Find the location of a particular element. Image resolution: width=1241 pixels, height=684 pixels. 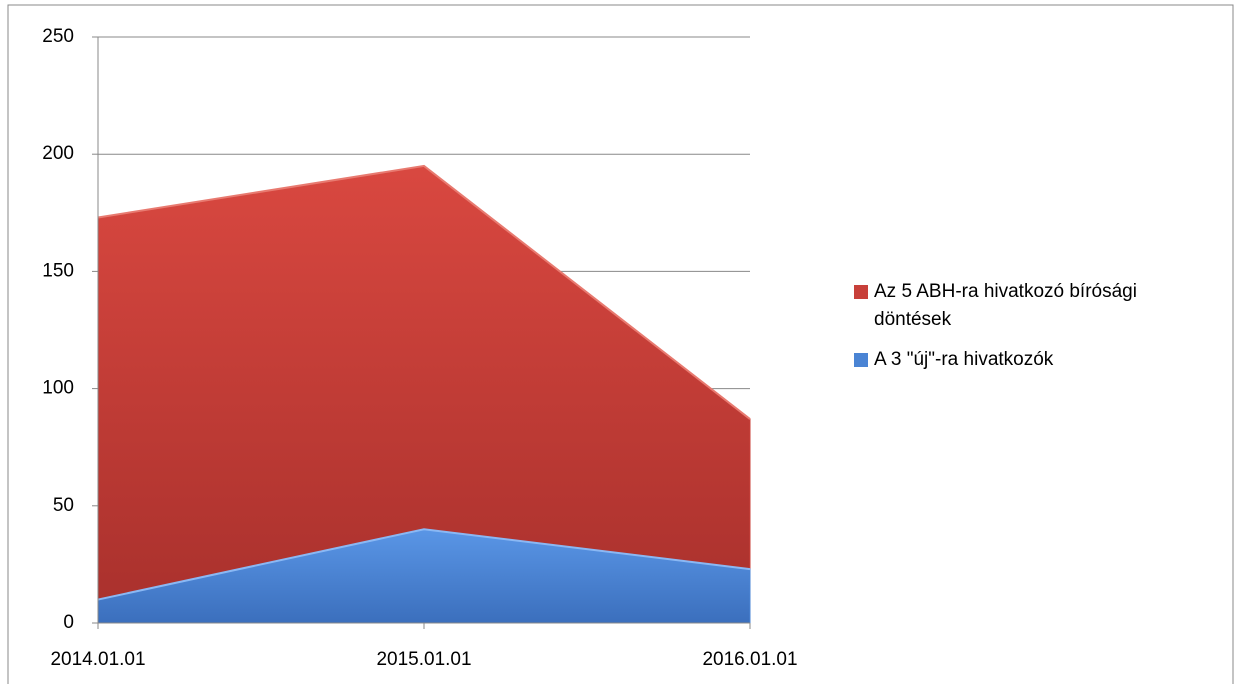

x-tick-label: 2015.01.01 is located at coordinates (423, 659).